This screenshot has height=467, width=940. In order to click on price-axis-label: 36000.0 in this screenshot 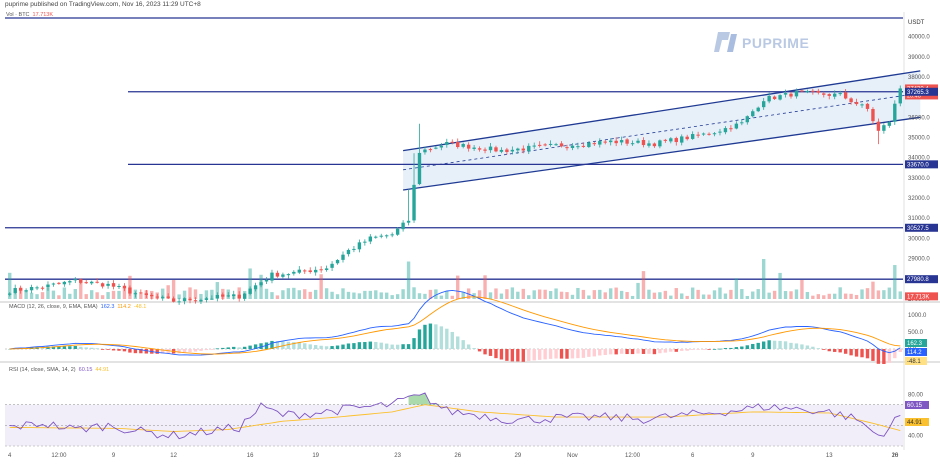, I will do `click(919, 118)`.